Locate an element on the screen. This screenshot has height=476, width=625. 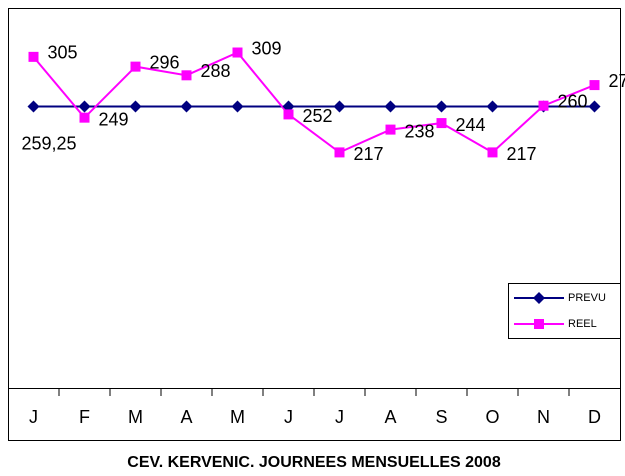
data-label: 305 is located at coordinates (63, 53).